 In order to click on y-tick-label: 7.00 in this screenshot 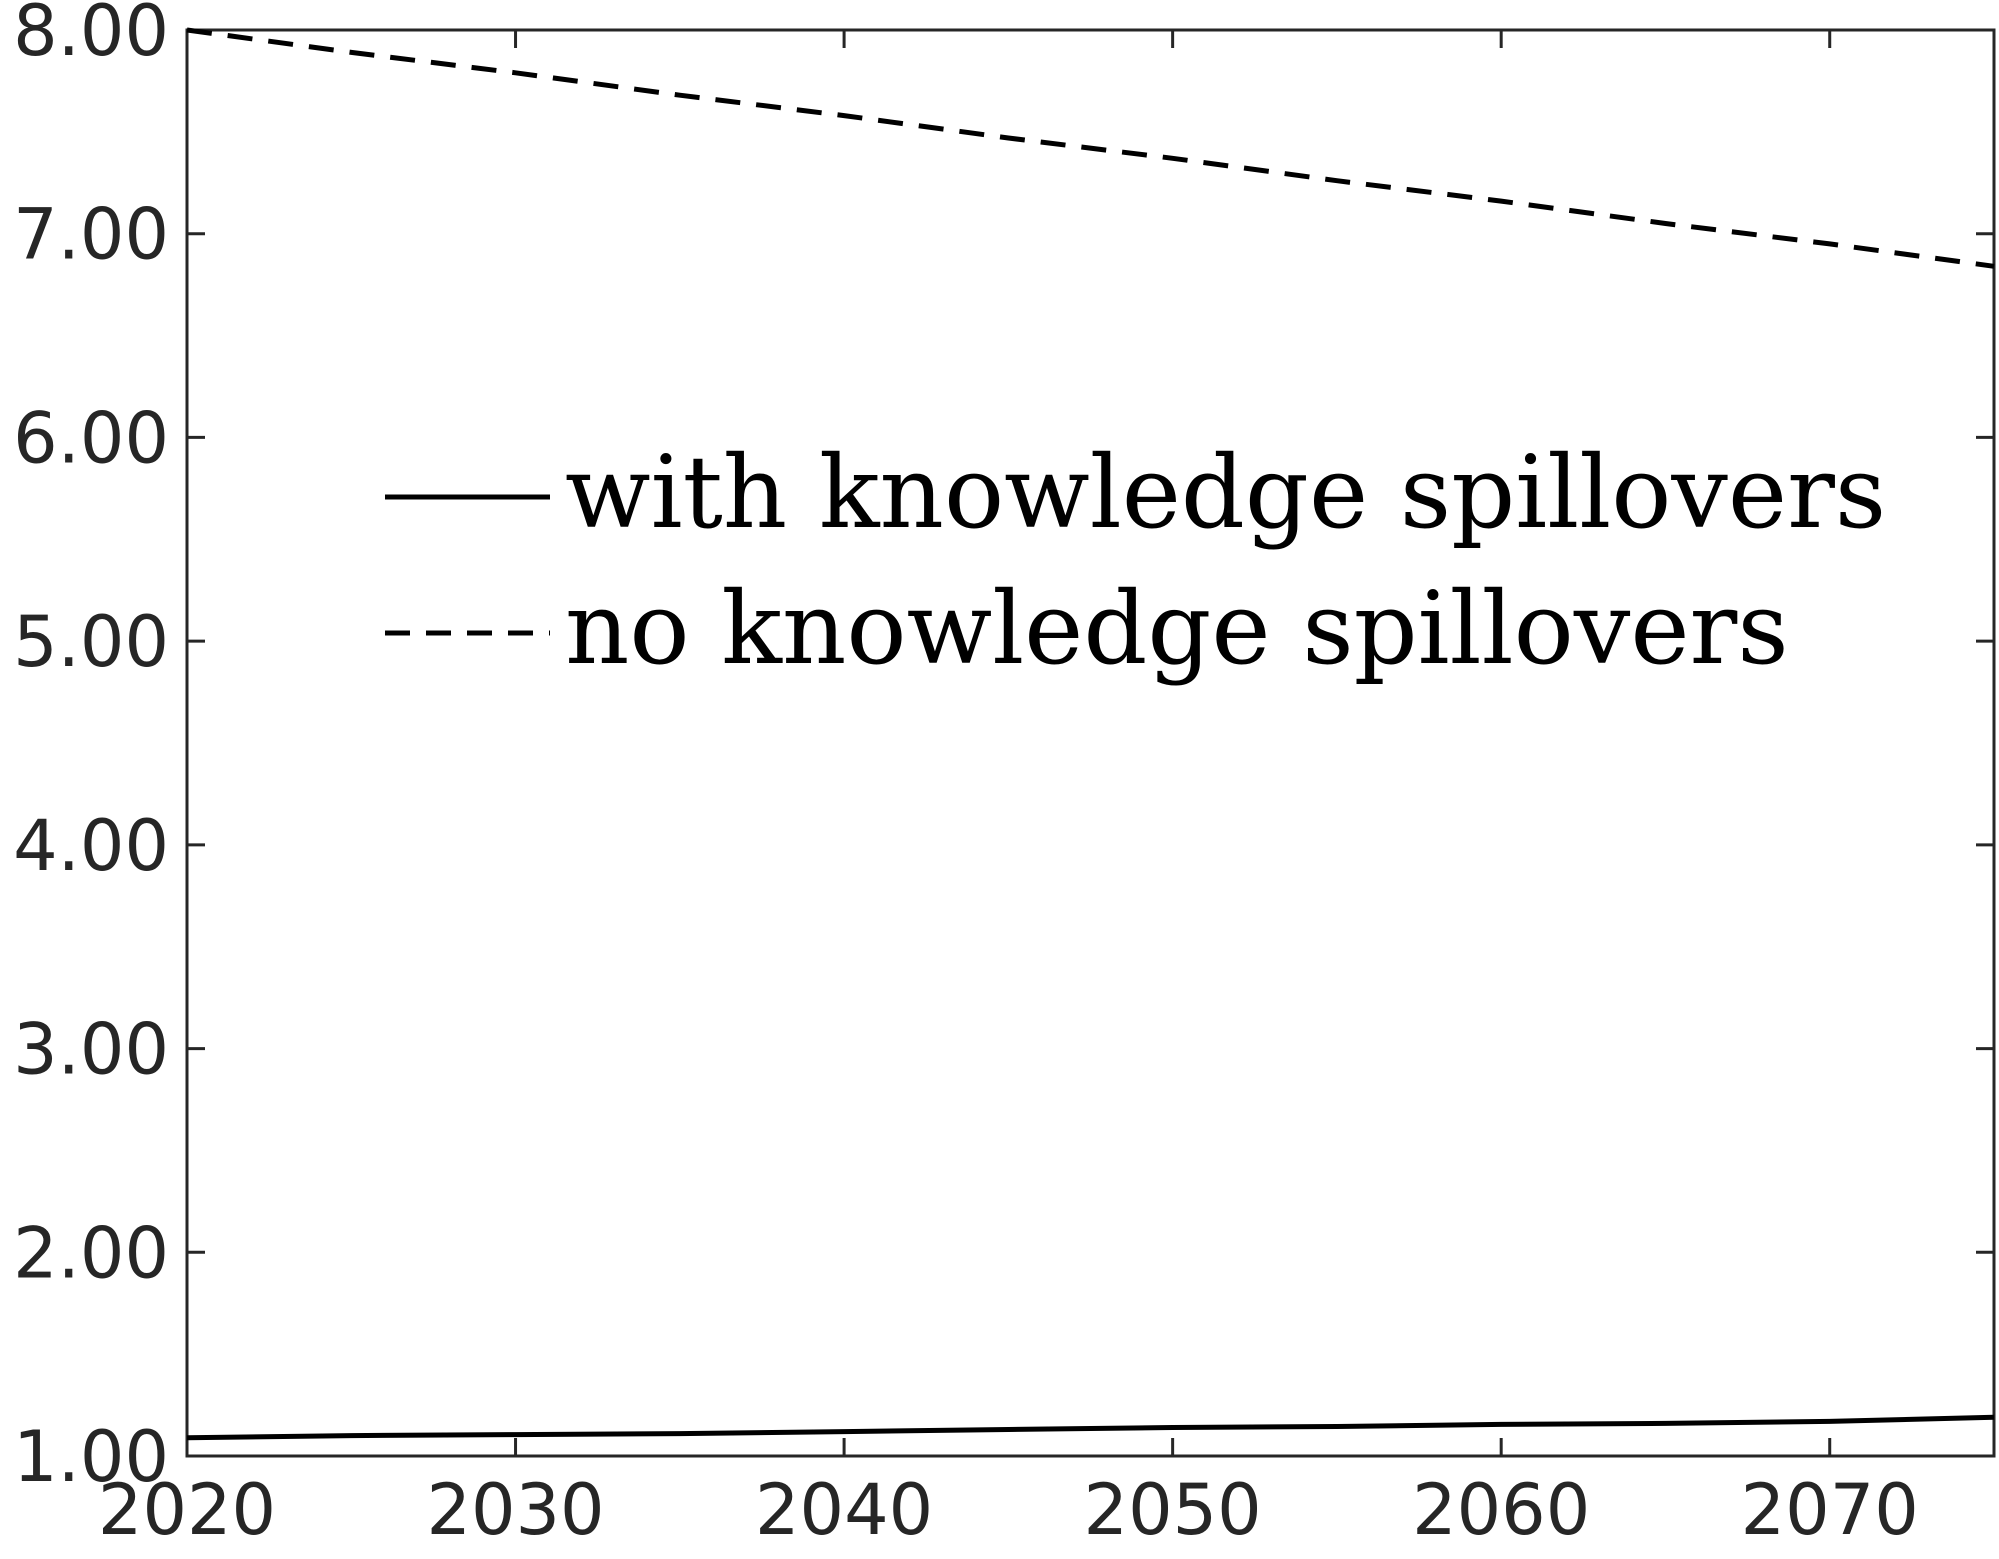, I will do `click(91, 235)`.